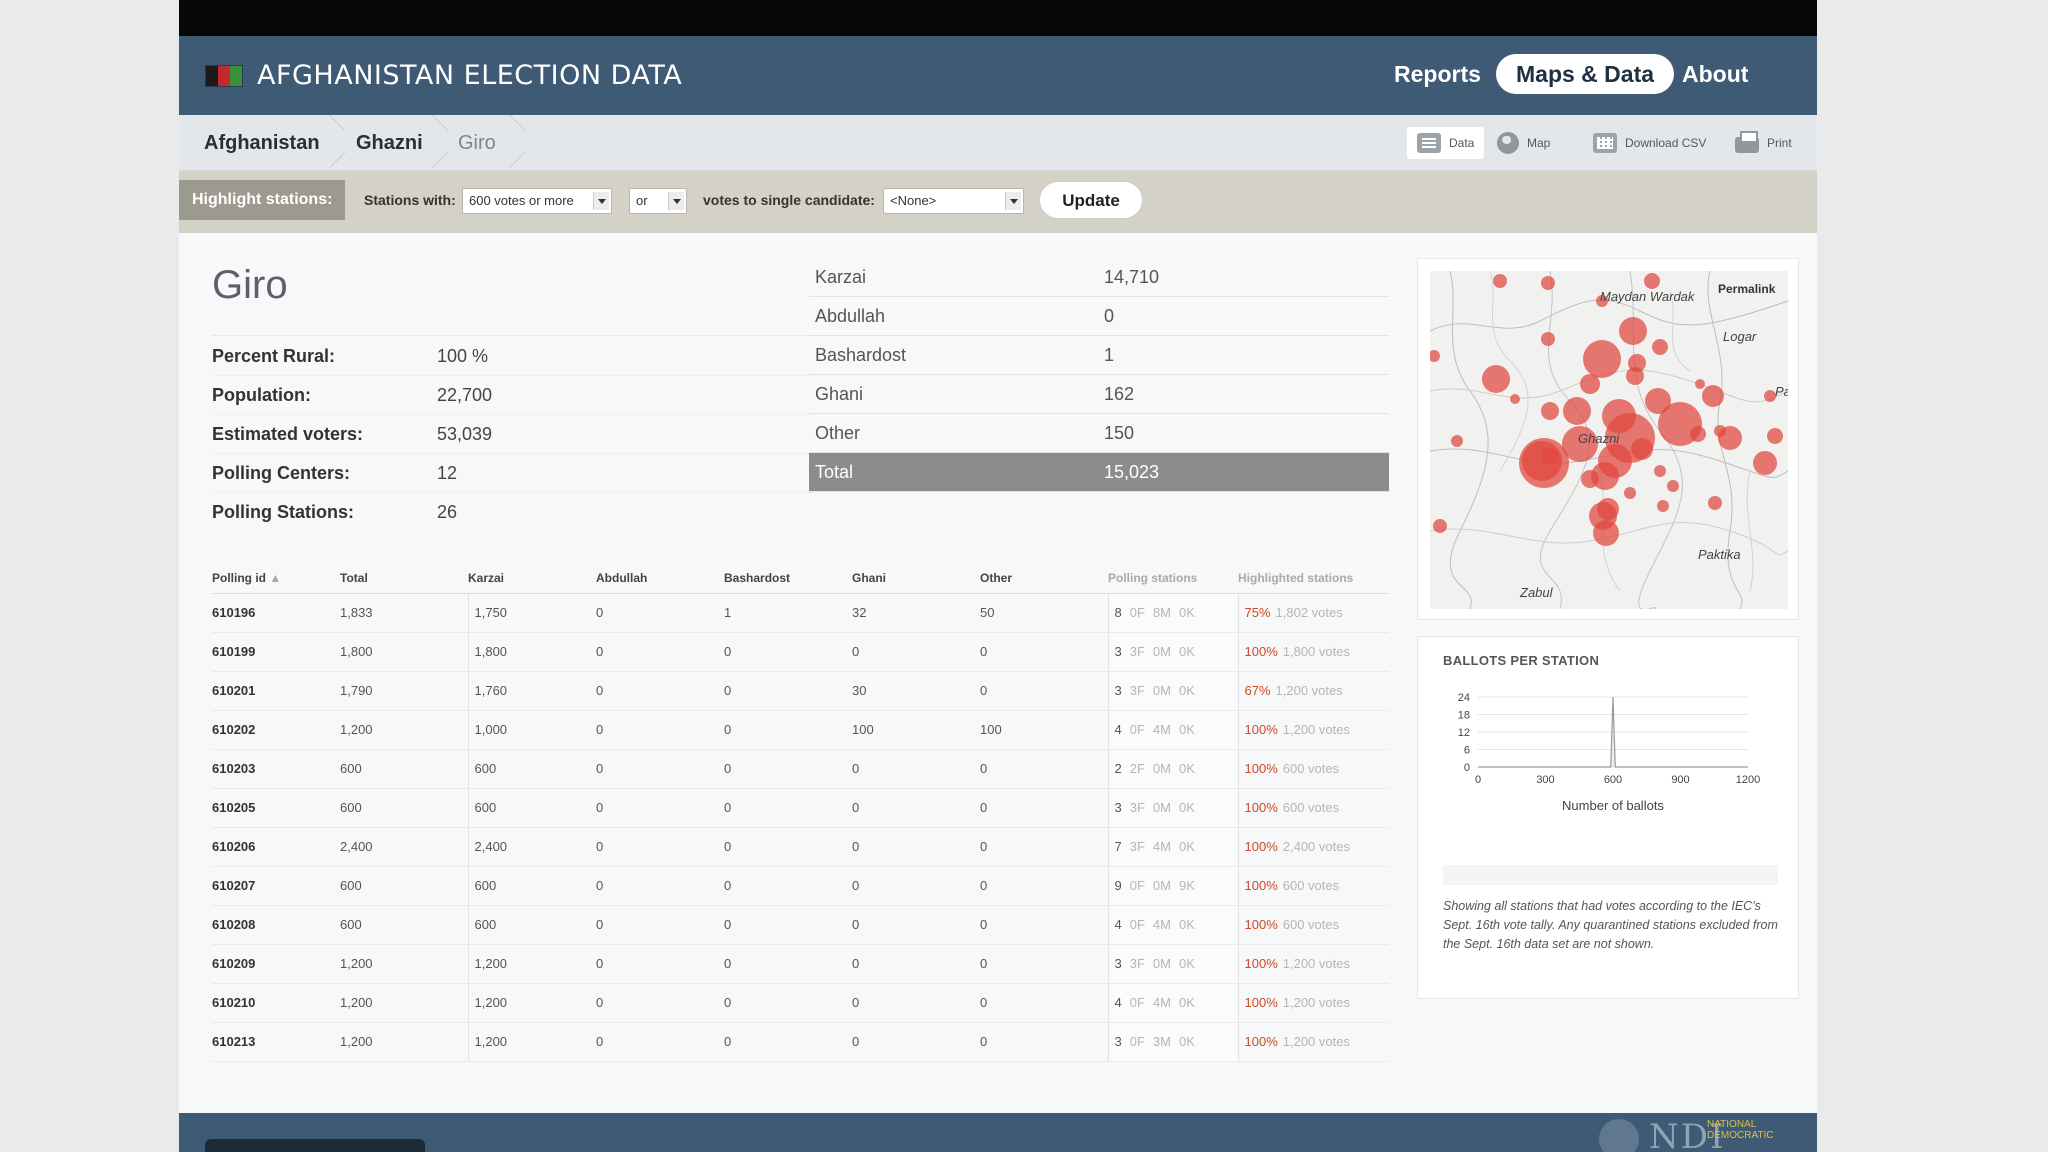 The width and height of the screenshot is (2048, 1152). What do you see at coordinates (531, 1042) in the screenshot?
I see `cell-karzai: 1,200` at bounding box center [531, 1042].